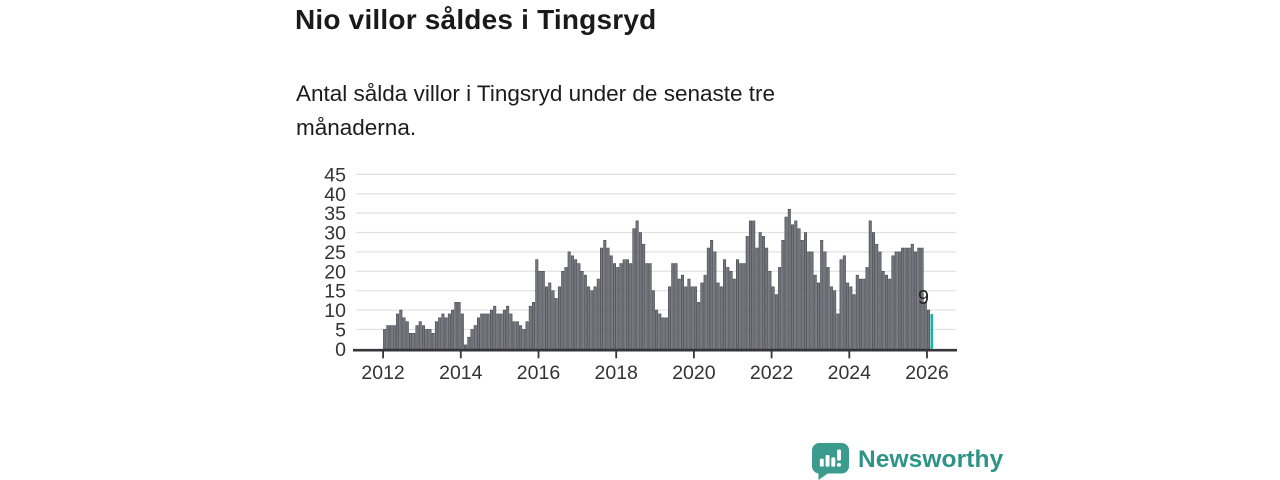  I want to click on svg-text: 45, so click(335, 175).